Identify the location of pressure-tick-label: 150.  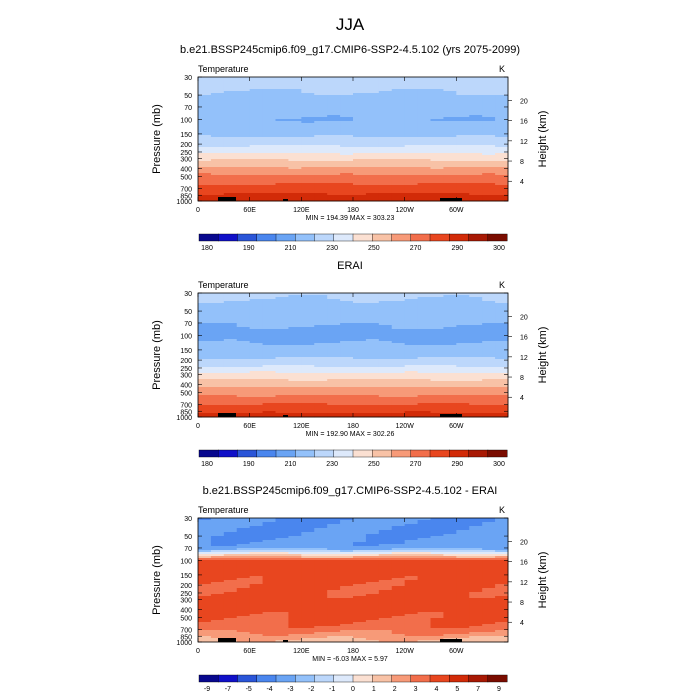
(186, 576).